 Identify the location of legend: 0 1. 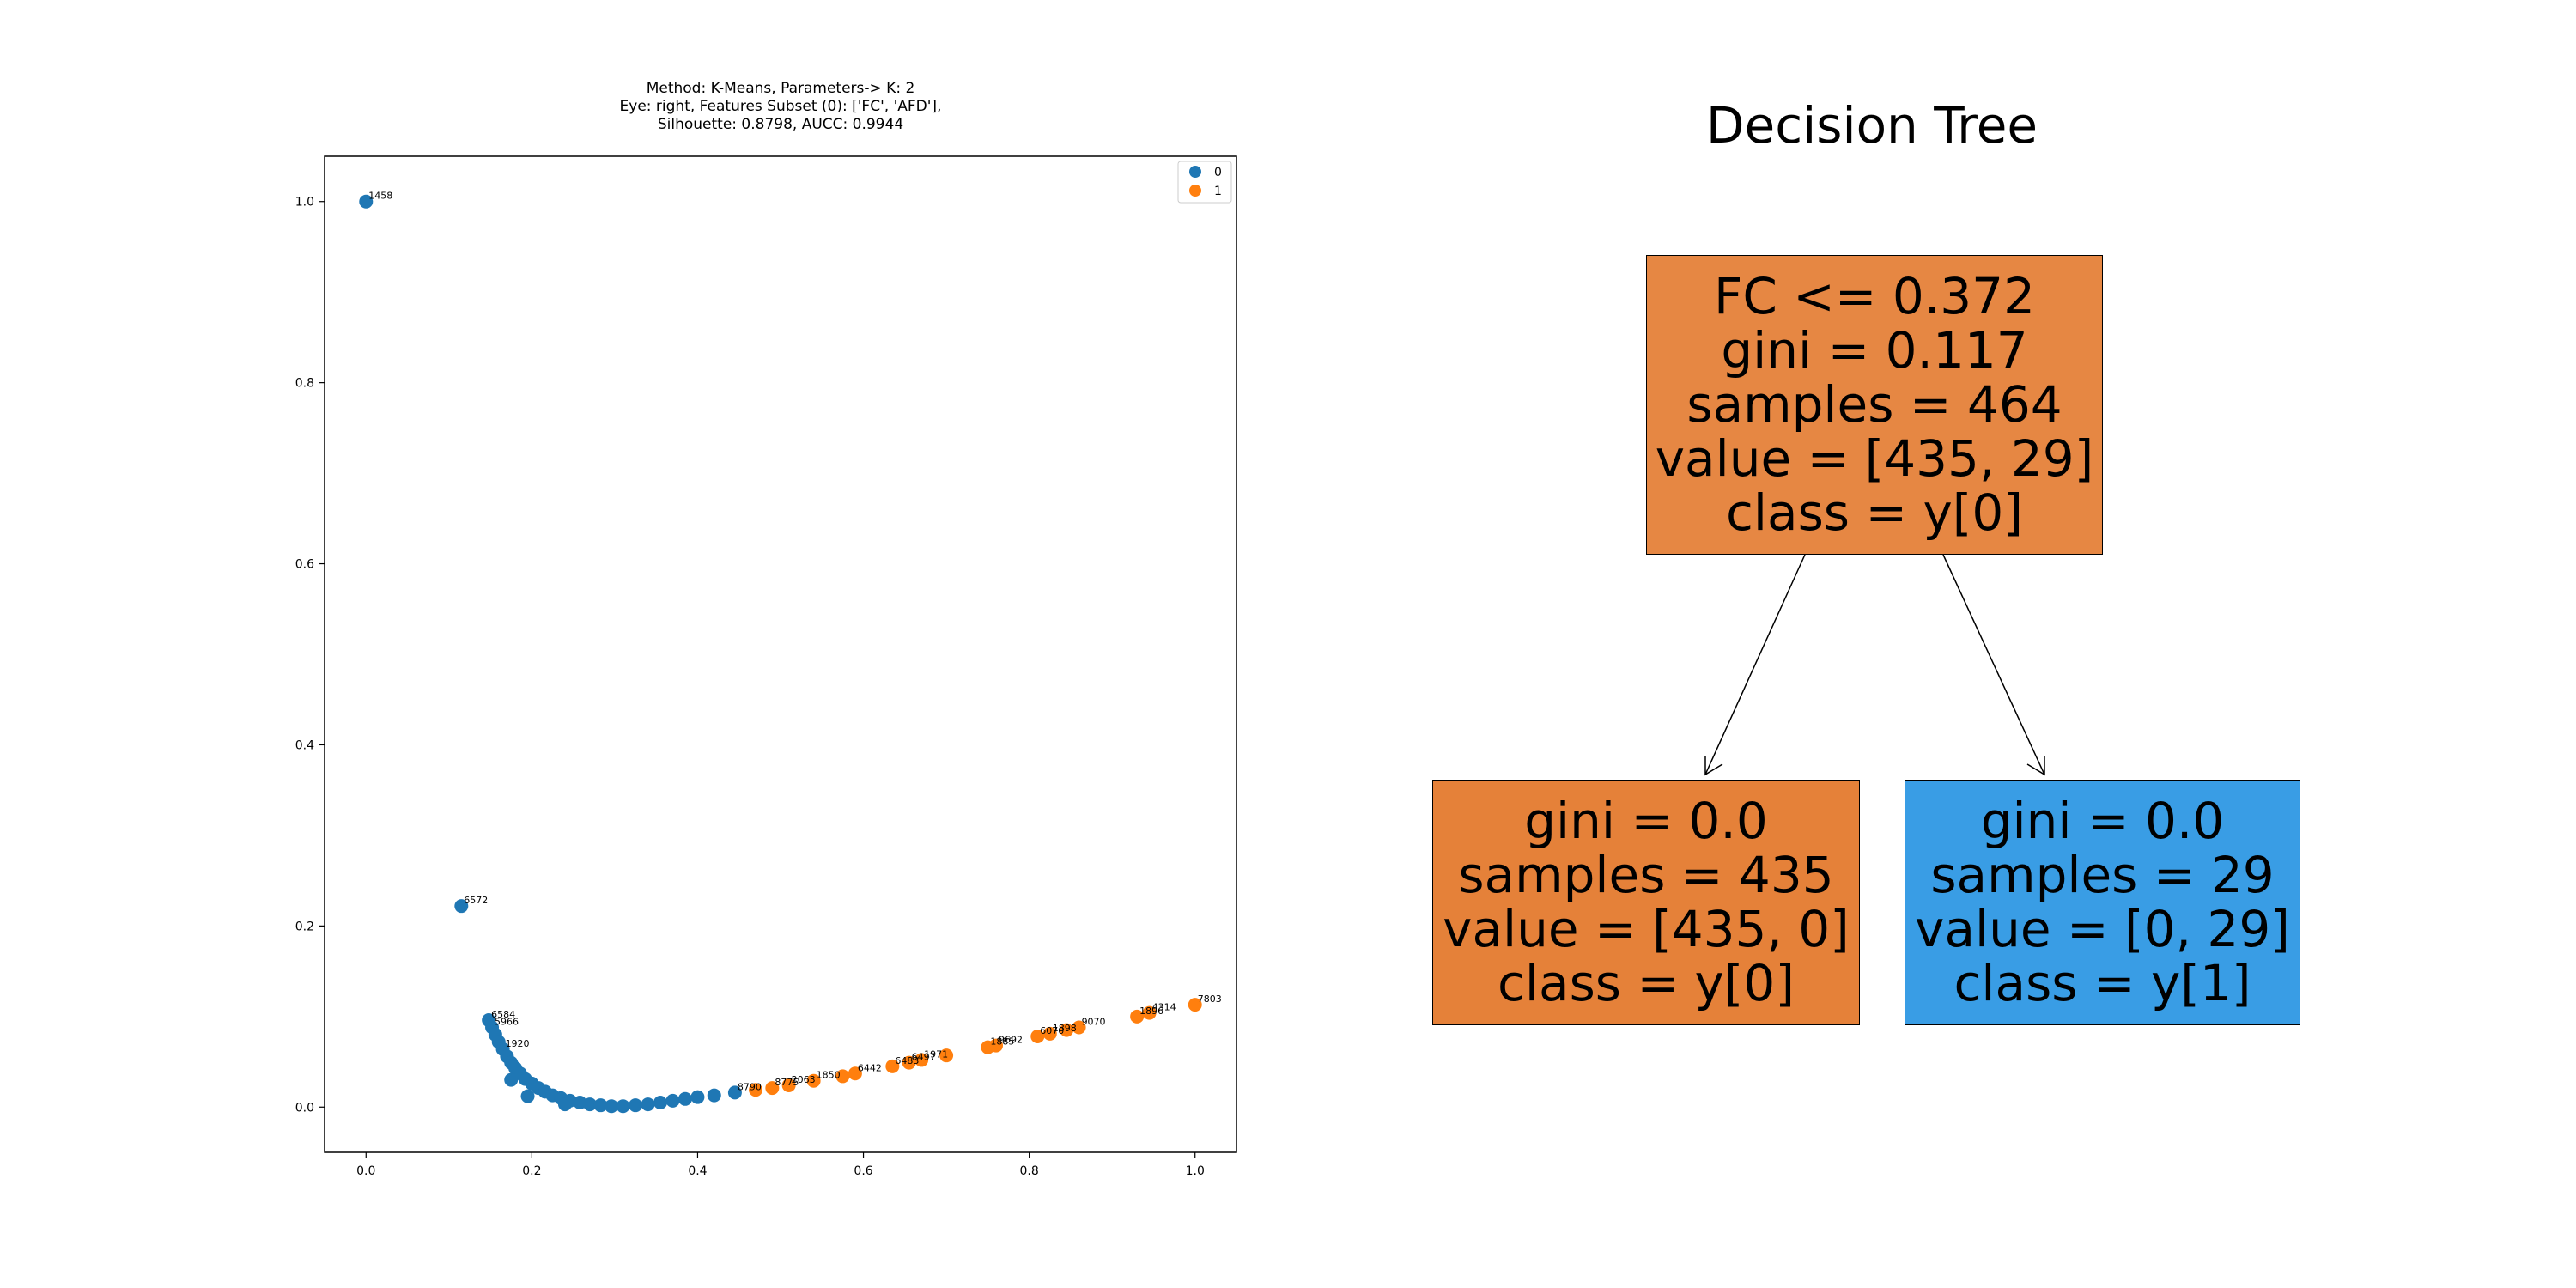
(1204, 182).